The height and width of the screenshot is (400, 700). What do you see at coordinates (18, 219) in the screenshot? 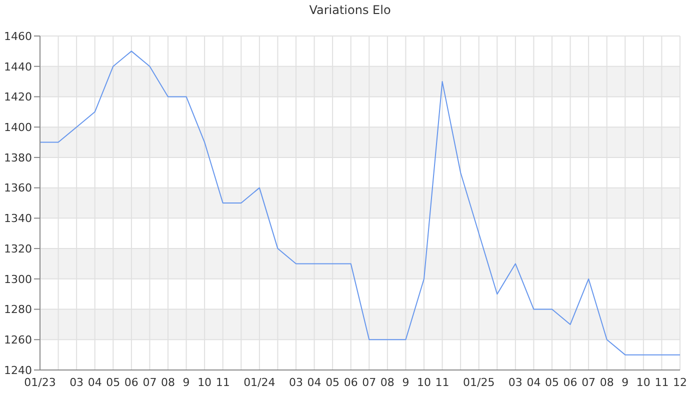
I see `y-tick-label: 1340` at bounding box center [18, 219].